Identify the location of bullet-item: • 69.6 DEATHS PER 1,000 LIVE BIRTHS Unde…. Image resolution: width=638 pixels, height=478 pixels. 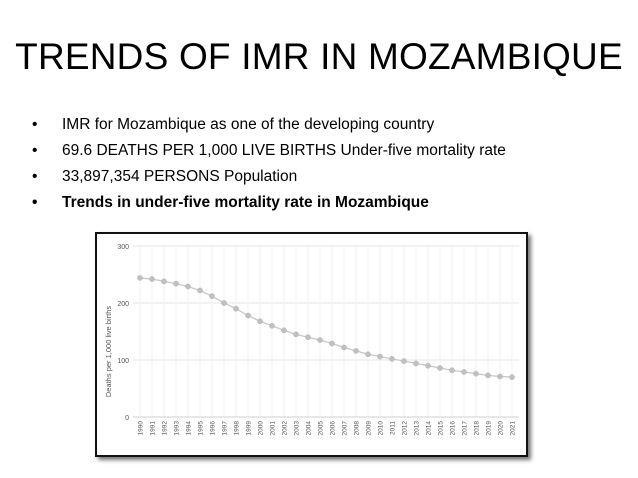
(269, 151).